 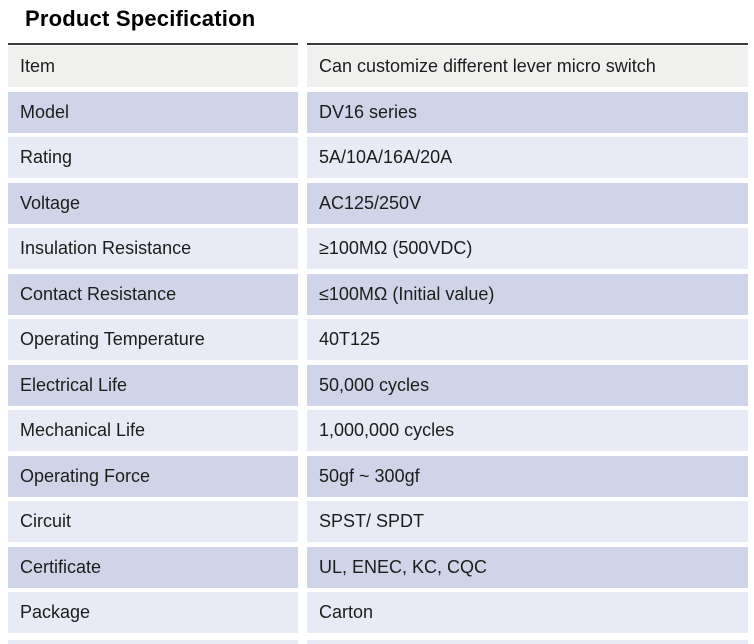 I want to click on row-value: 5A/10A/16A/20A, so click(x=527, y=157).